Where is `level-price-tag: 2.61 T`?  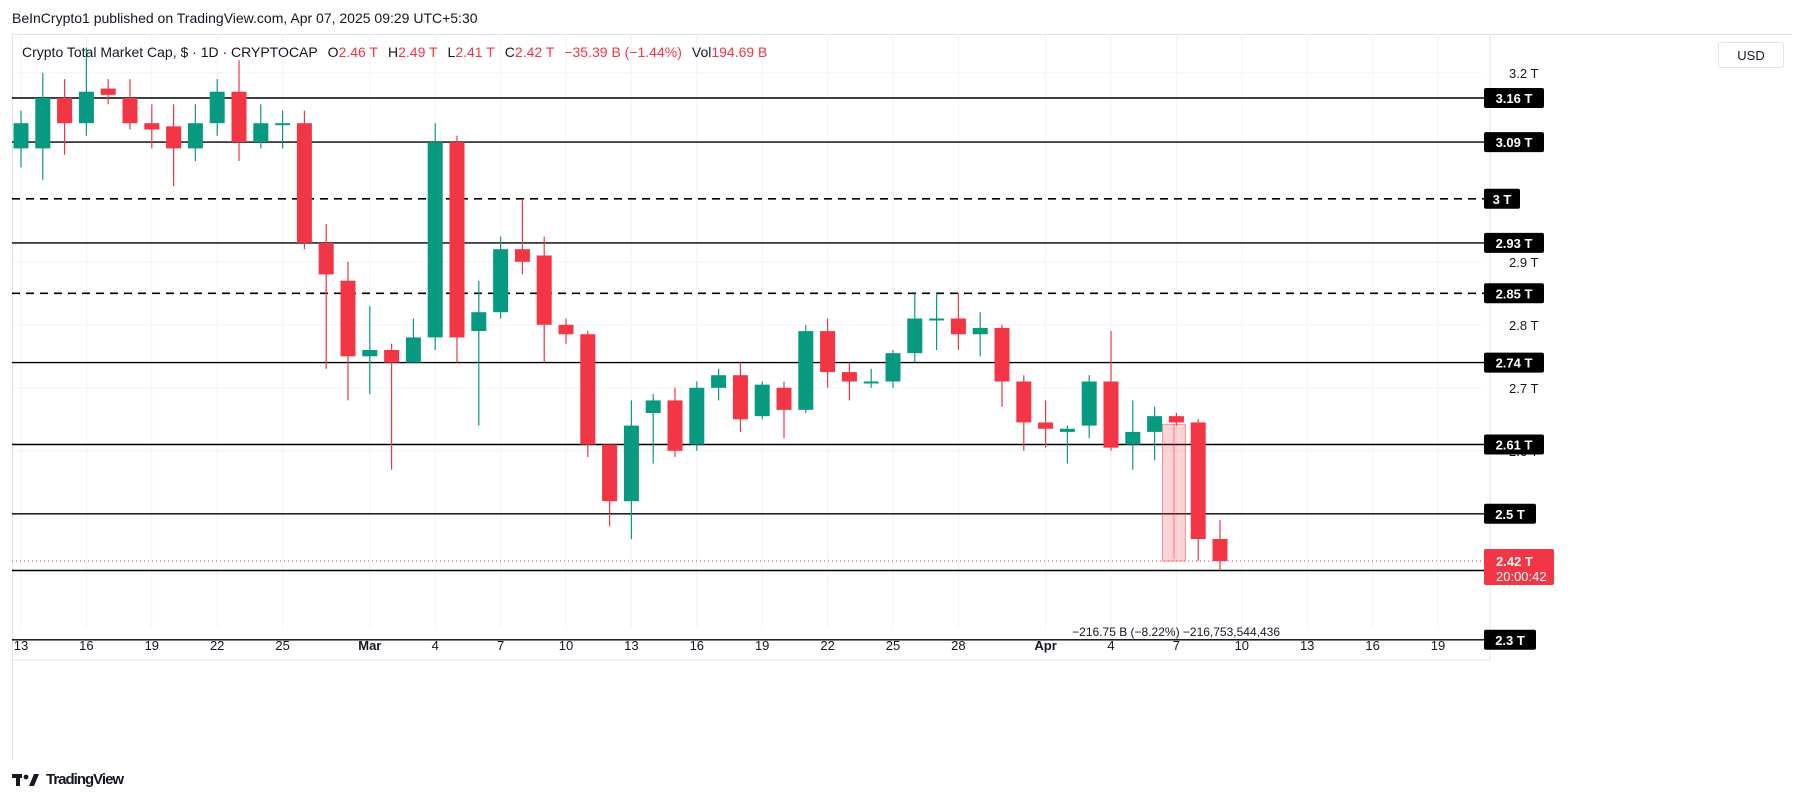
level-price-tag: 2.61 T is located at coordinates (1514, 444).